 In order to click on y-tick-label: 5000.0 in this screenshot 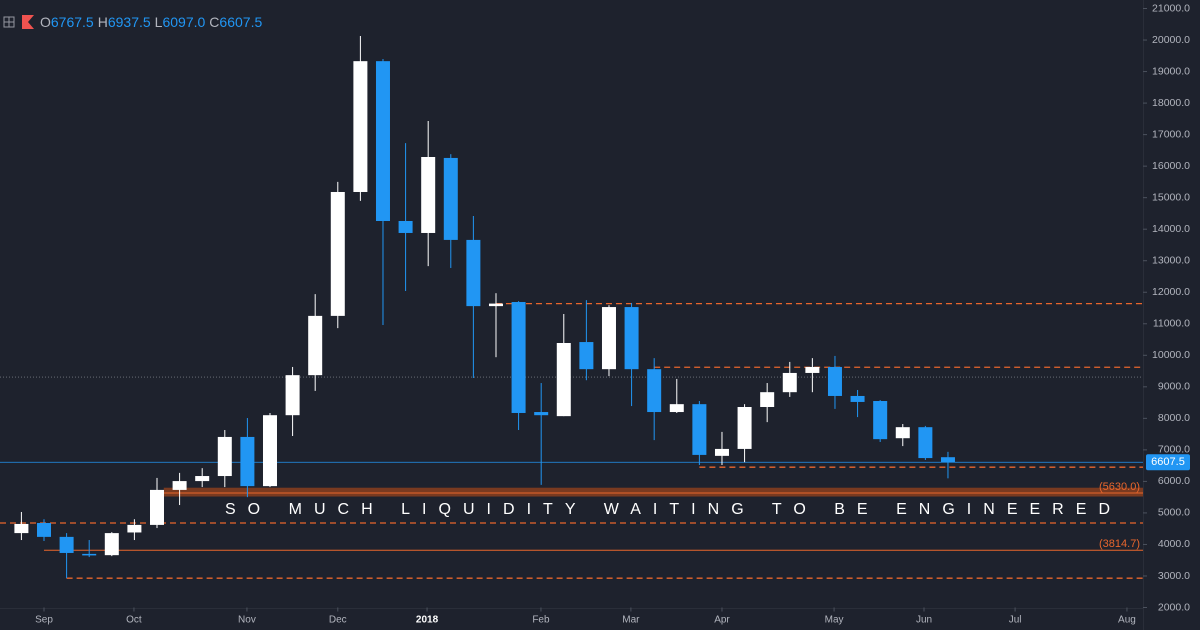, I will do `click(1174, 513)`.